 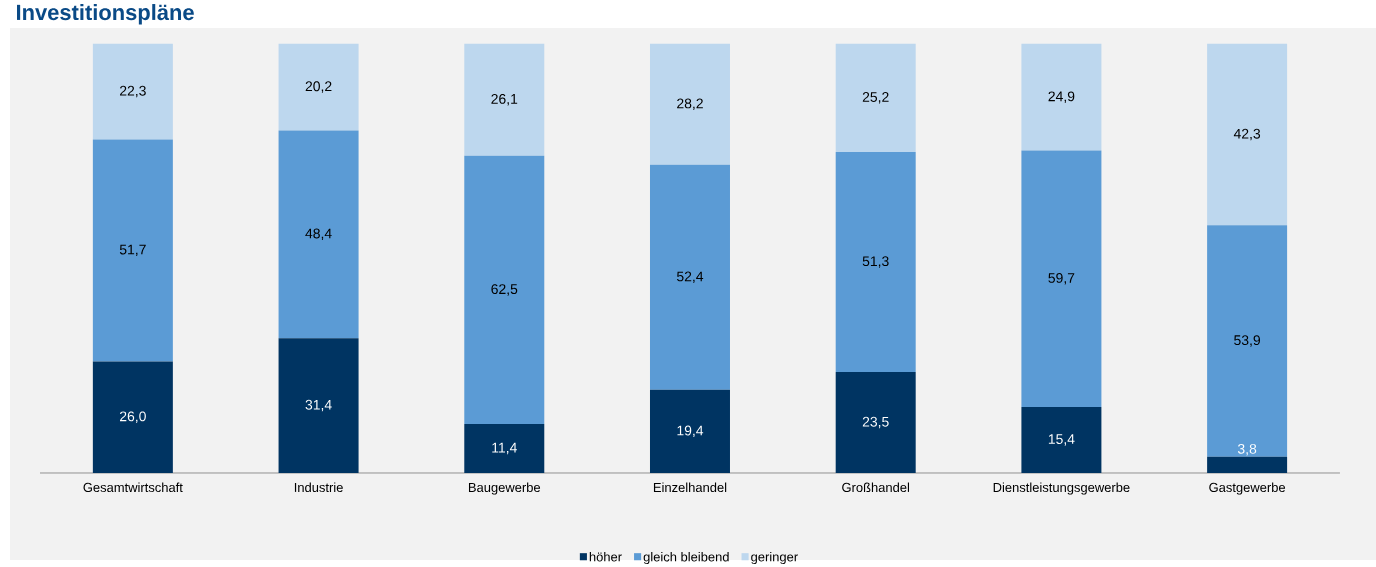 I want to click on data-label: 26,0, so click(x=132, y=417).